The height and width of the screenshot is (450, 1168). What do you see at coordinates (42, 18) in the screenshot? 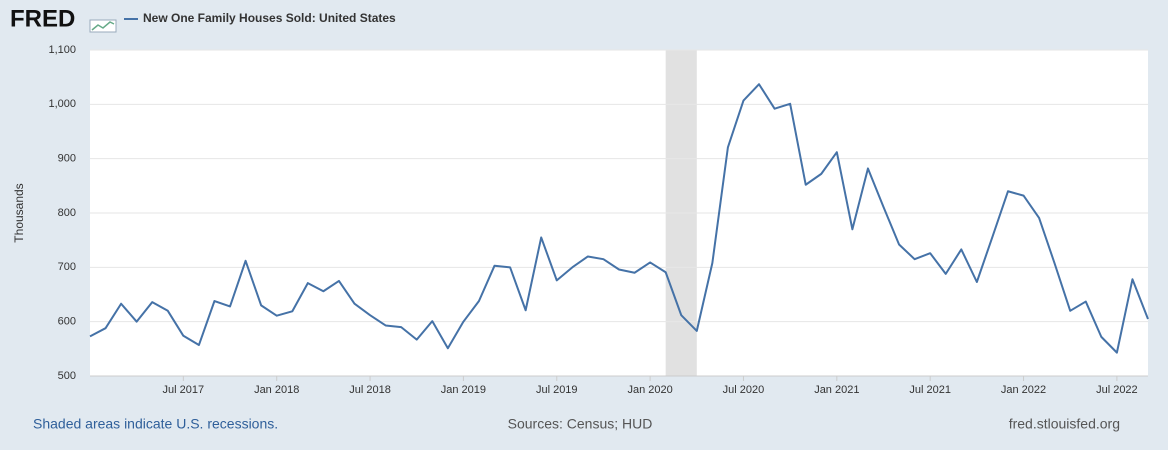
I see `logo: FRED` at bounding box center [42, 18].